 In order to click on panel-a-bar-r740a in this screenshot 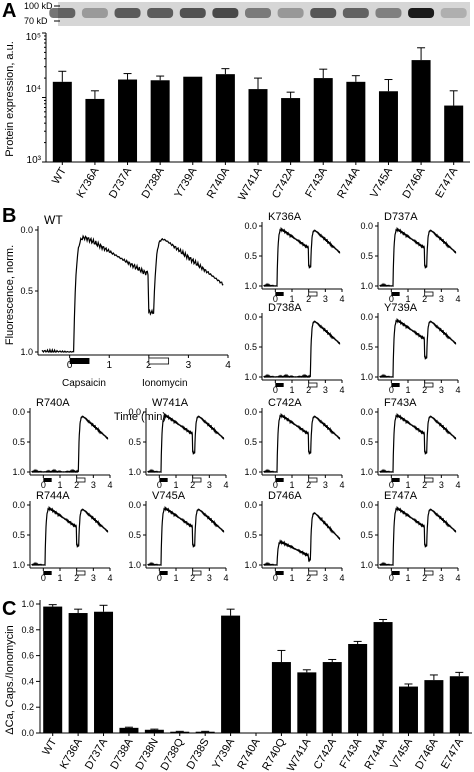, I will do `click(225, 118)`.